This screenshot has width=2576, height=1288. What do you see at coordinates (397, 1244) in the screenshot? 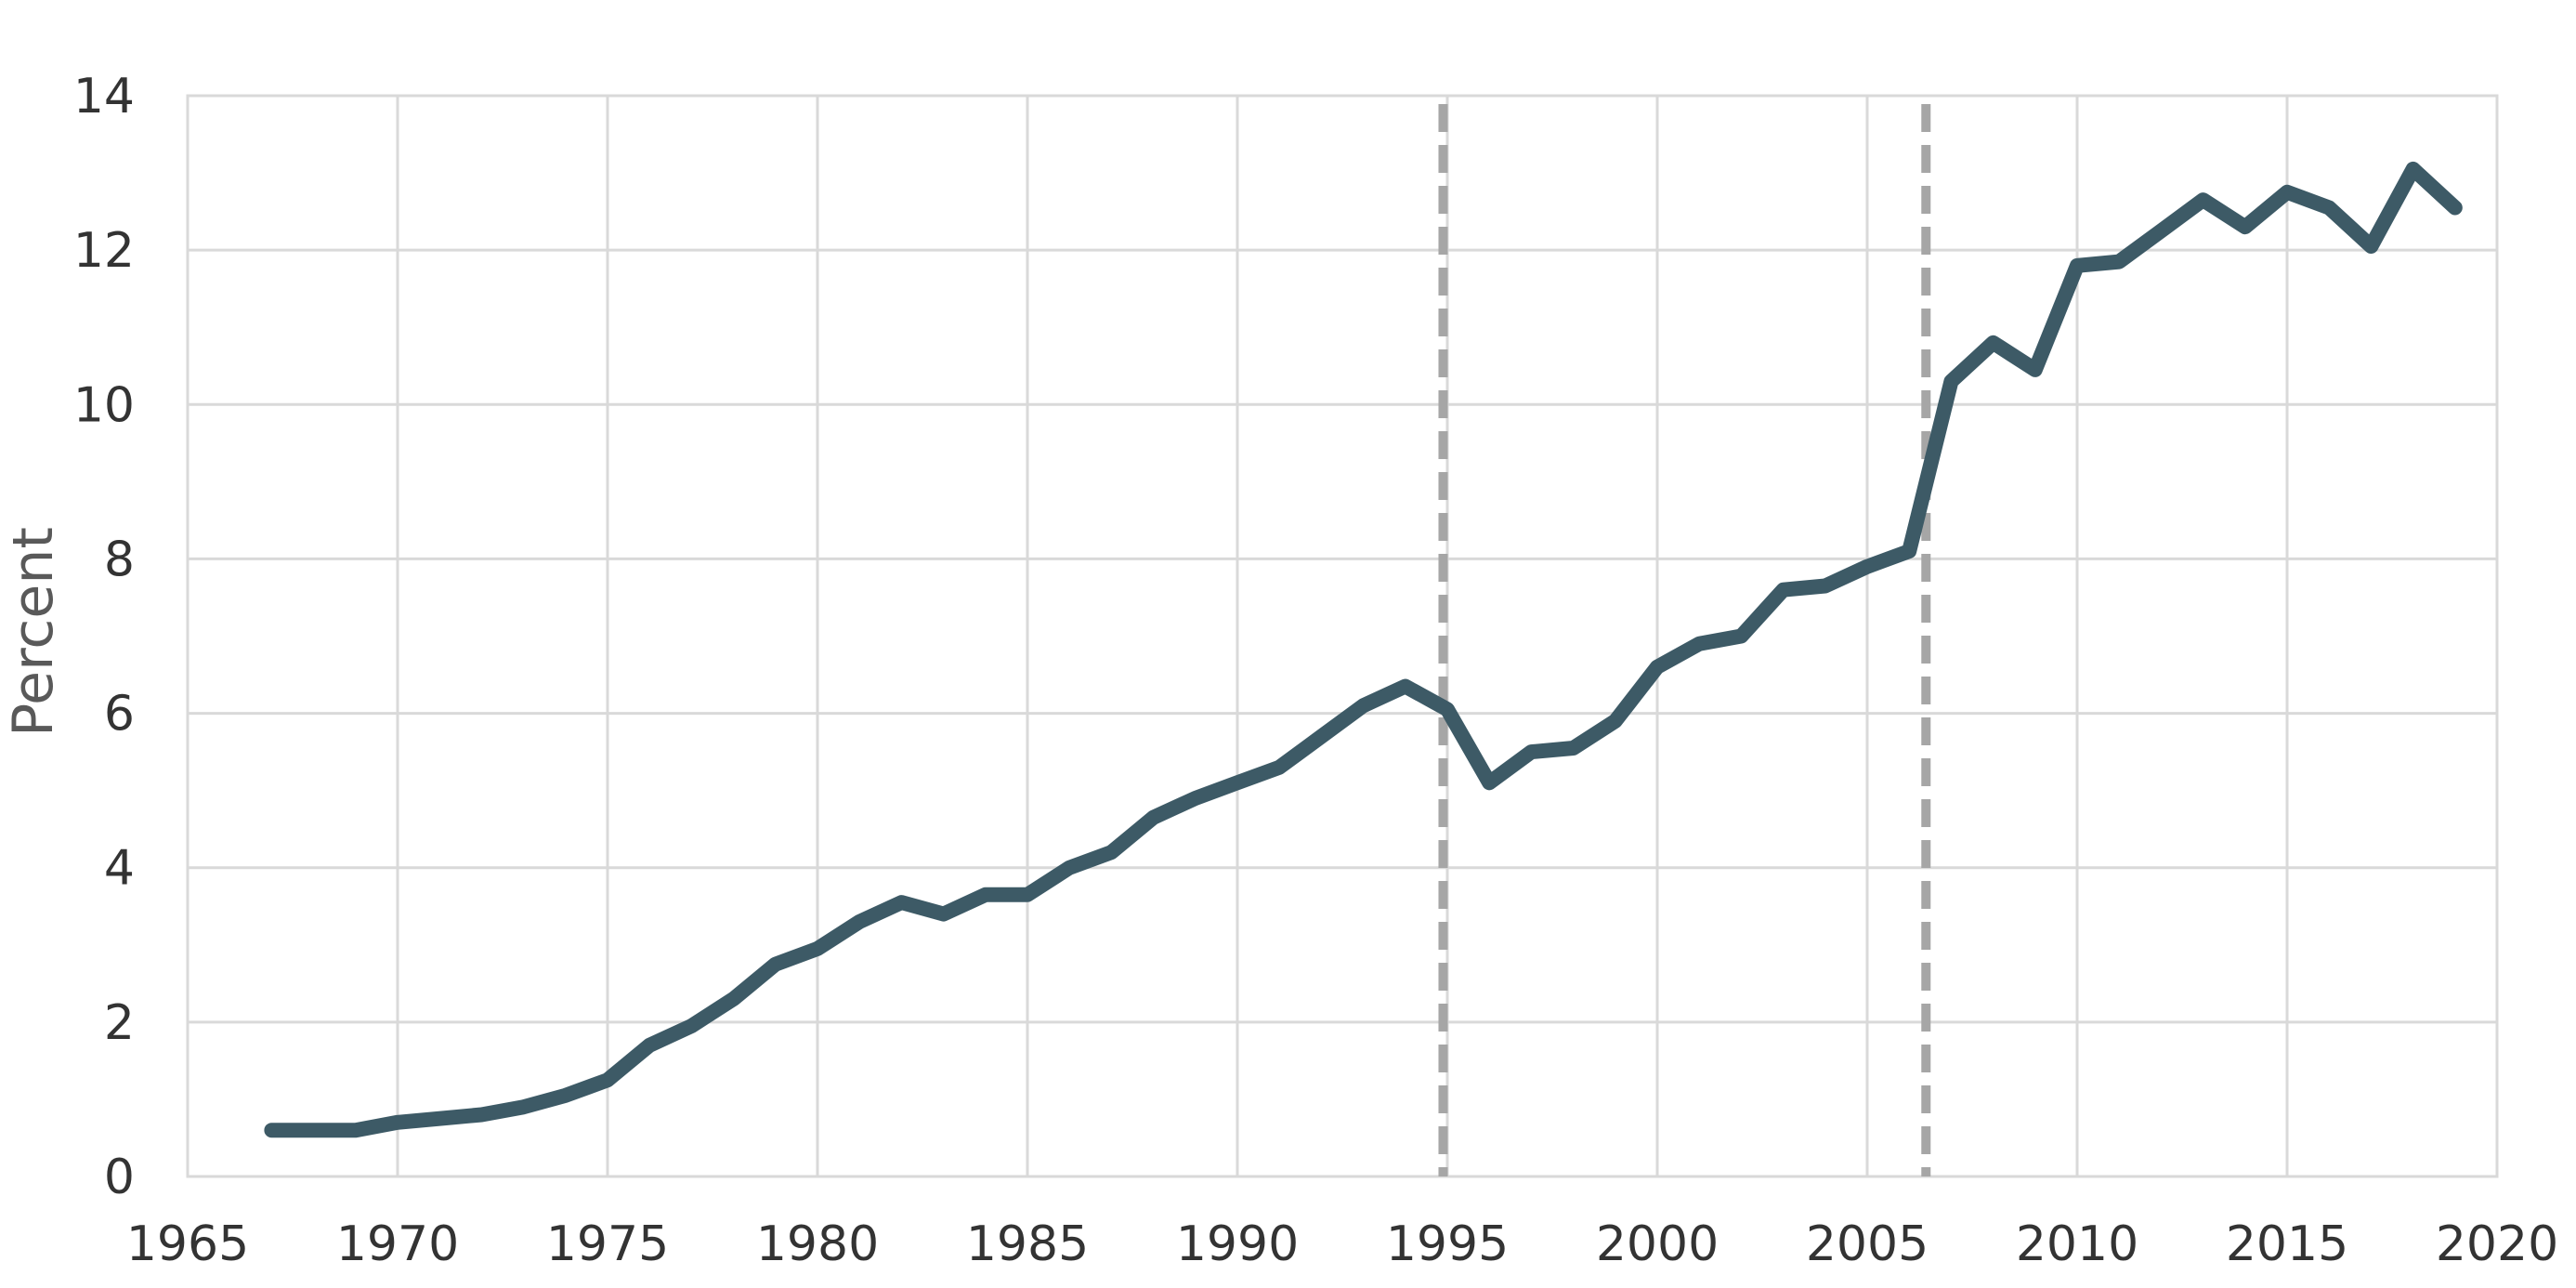
I see `x-tick-label: 1970` at bounding box center [397, 1244].